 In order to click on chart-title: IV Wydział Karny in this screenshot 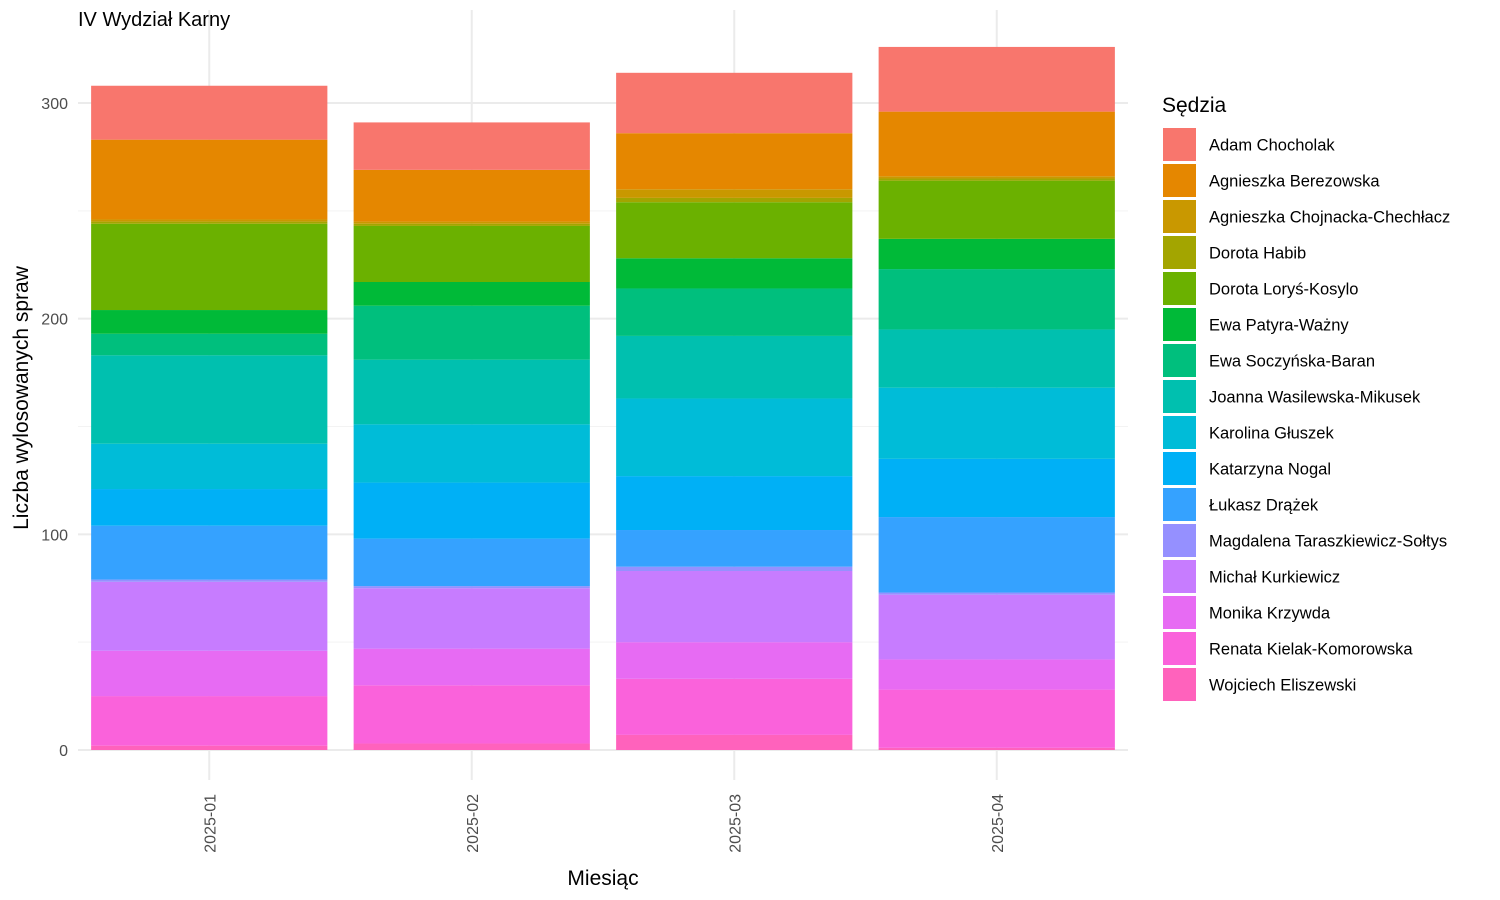, I will do `click(154, 20)`.